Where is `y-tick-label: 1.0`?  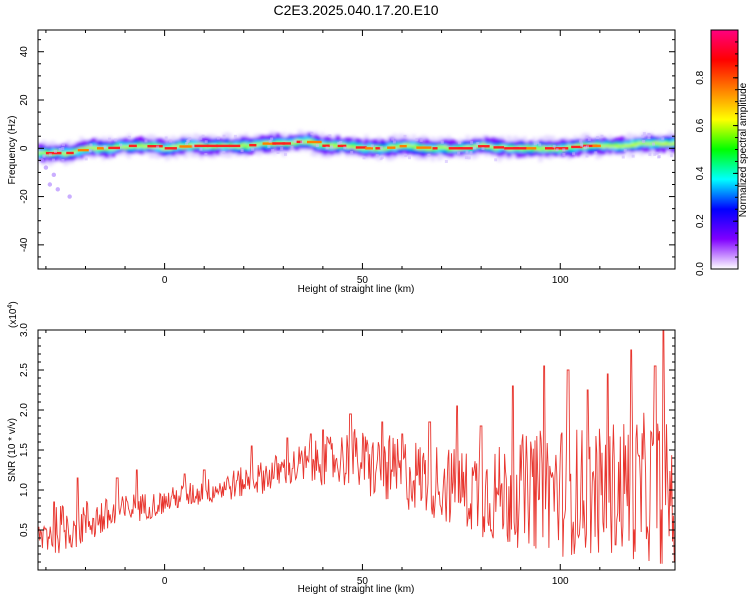 y-tick-label: 1.0 is located at coordinates (24, 490).